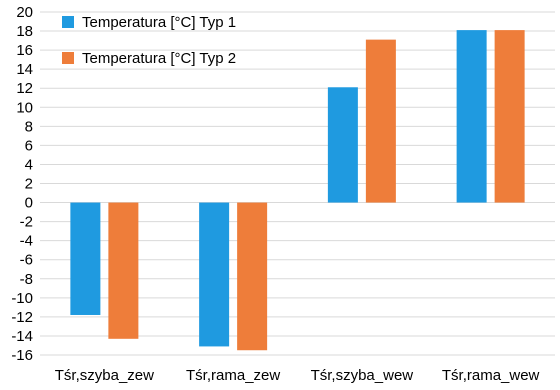 This screenshot has height=390, width=560. What do you see at coordinates (24, 50) in the screenshot?
I see `y-tick-label: 16` at bounding box center [24, 50].